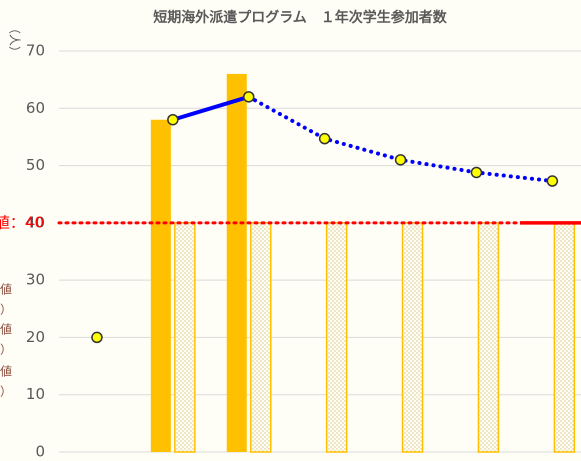  I want to click on y-tick-label: 70, so click(35, 51).